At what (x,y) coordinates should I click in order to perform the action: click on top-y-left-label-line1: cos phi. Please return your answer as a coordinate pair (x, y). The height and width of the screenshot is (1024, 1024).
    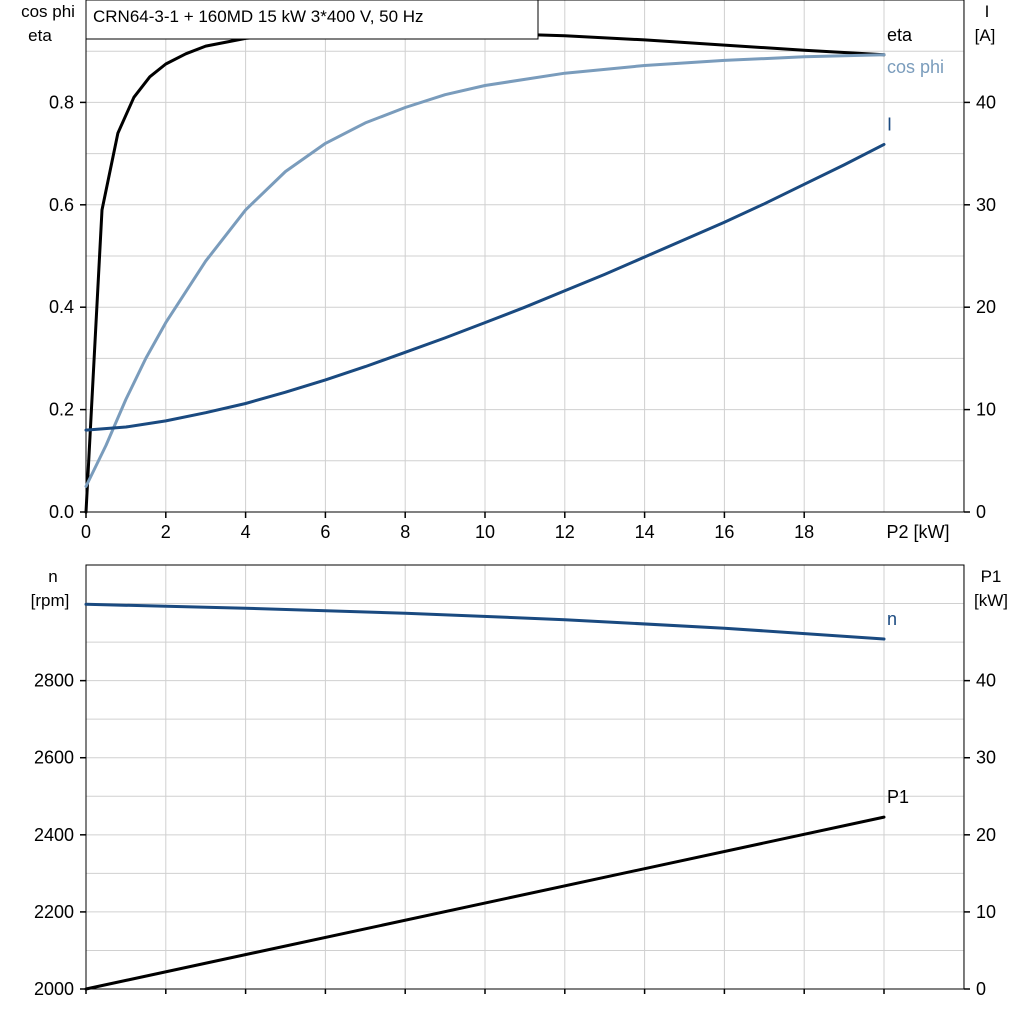
    Looking at the image, I should click on (48, 11).